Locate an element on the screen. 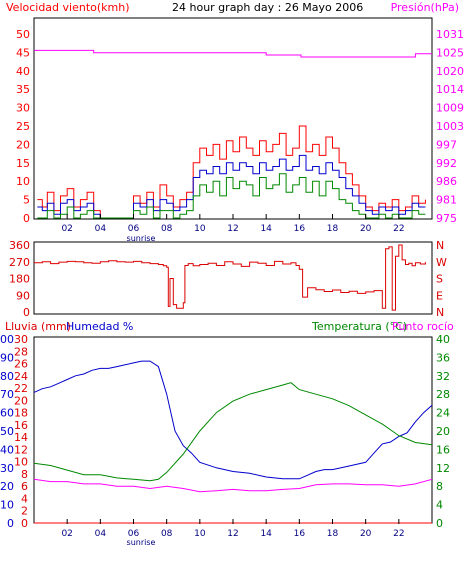 The image size is (465, 563). rain-tick-label: 16 is located at coordinates (21, 425).